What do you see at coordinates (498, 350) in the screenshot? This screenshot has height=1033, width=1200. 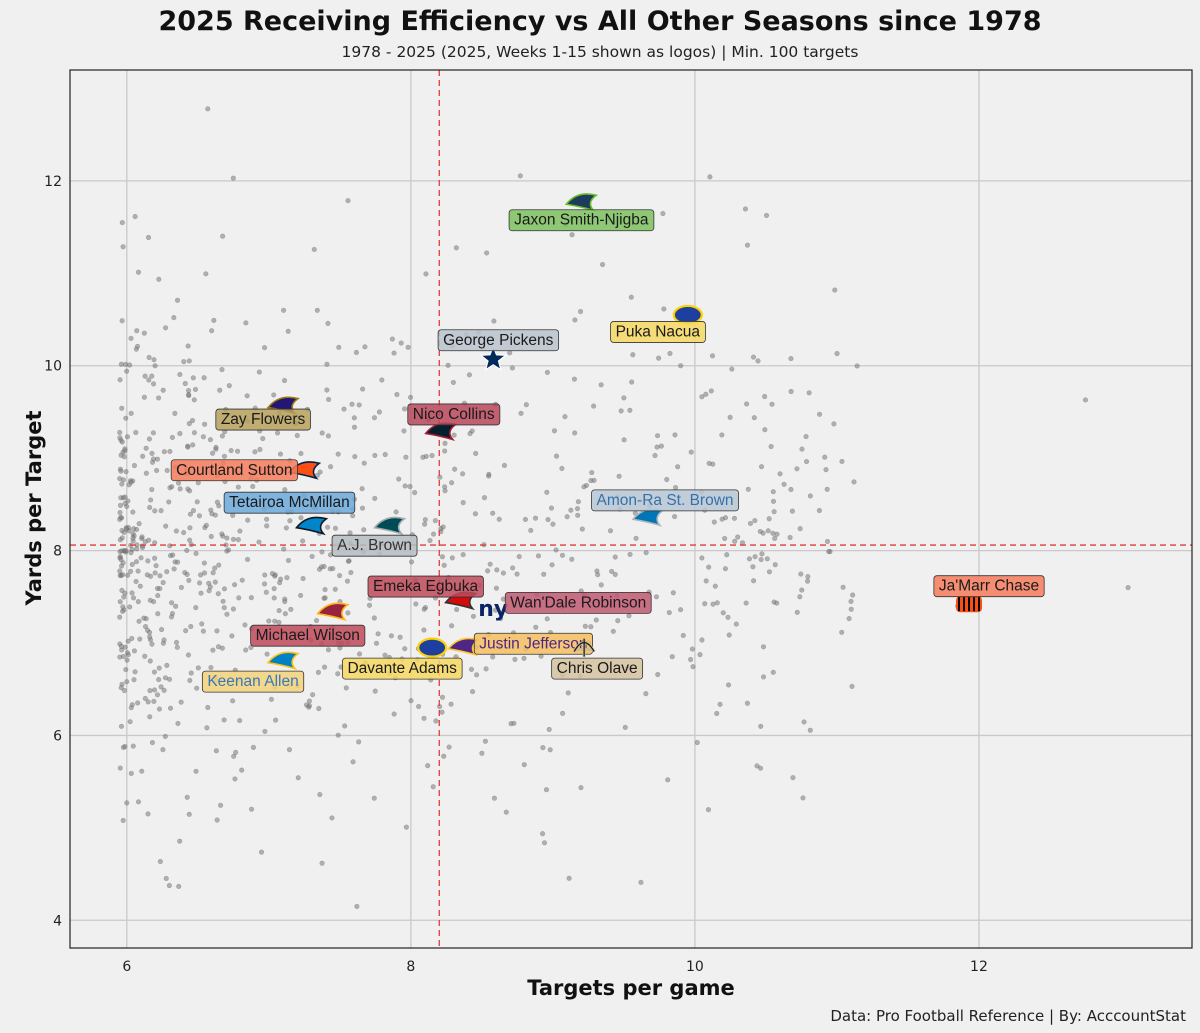 I see `player-george-pickens: George Pickens` at bounding box center [498, 350].